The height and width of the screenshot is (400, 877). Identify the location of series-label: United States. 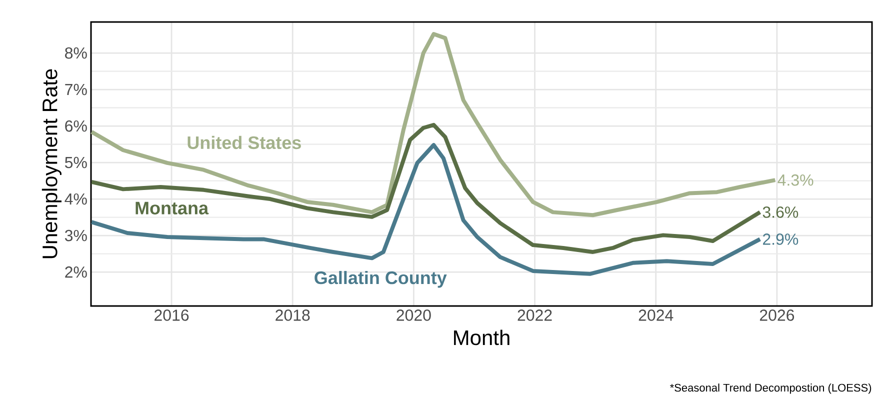
(244, 143).